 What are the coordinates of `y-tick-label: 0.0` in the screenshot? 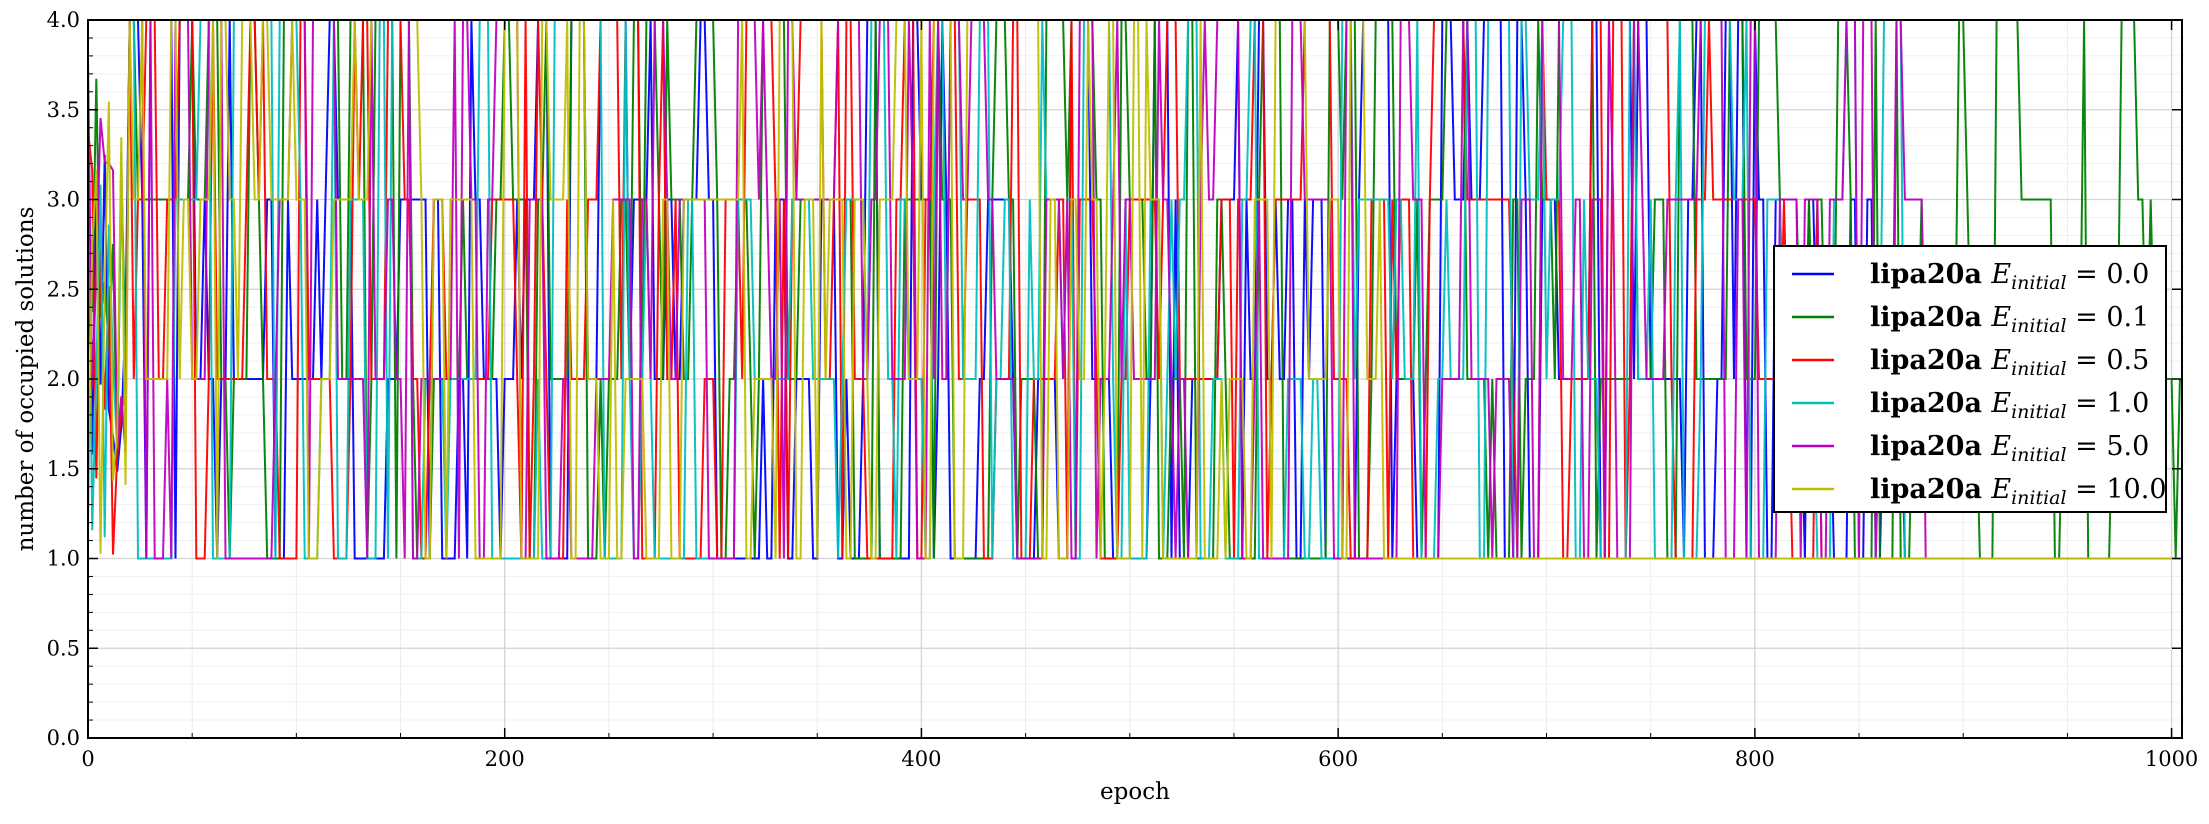 It's located at (63, 738).